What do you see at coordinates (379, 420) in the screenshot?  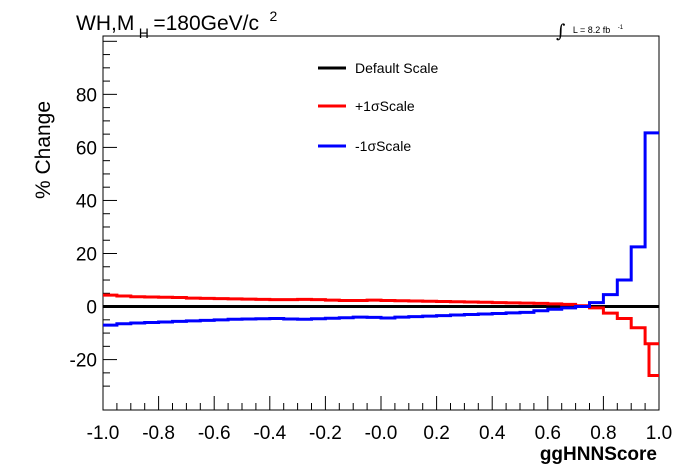 I see `x-axis-ticks: -1.0 -0.8 -0.6 -0.4 -0.2 -0.0 0.2 0.4 0.6 0.8 1.0` at bounding box center [379, 420].